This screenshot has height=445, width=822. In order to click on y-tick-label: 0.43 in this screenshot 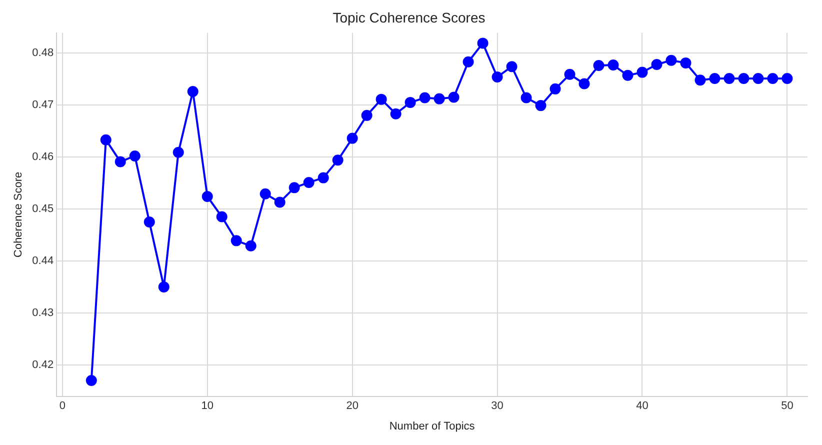, I will do `click(43, 312)`.